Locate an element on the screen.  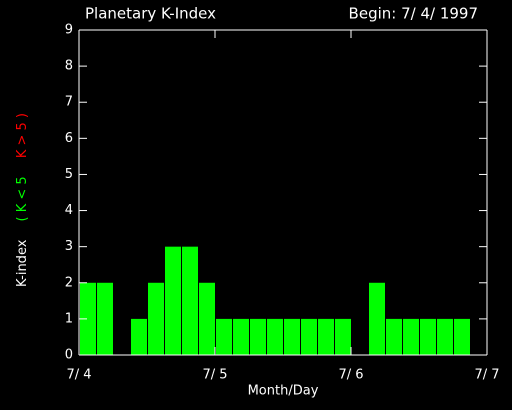
y-axis-label: K-index ( K < 5 K > 5 ) is located at coordinates (22, 200).